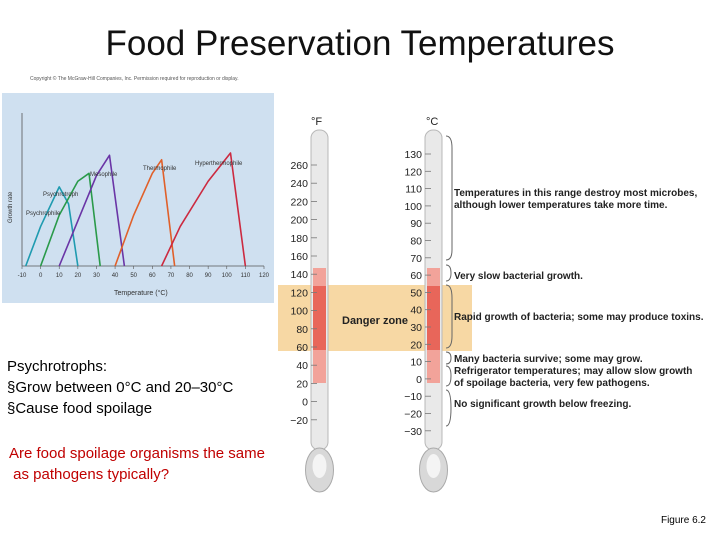 The image size is (720, 540). I want to click on bracket-no-growth, so click(448, 408).